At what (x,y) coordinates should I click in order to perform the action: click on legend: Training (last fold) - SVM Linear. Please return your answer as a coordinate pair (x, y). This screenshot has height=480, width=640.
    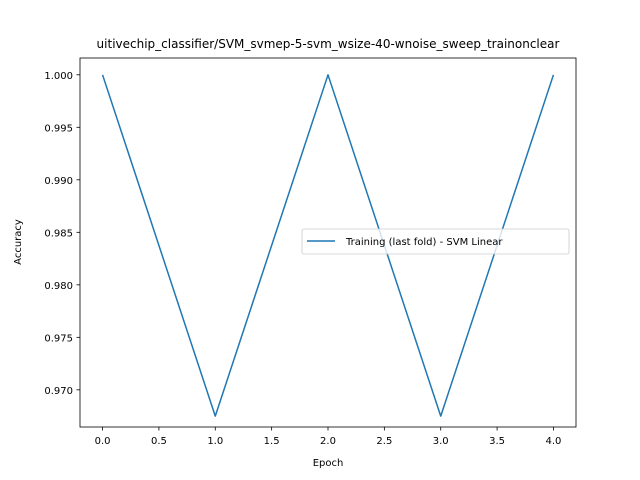
    Looking at the image, I should click on (435, 241).